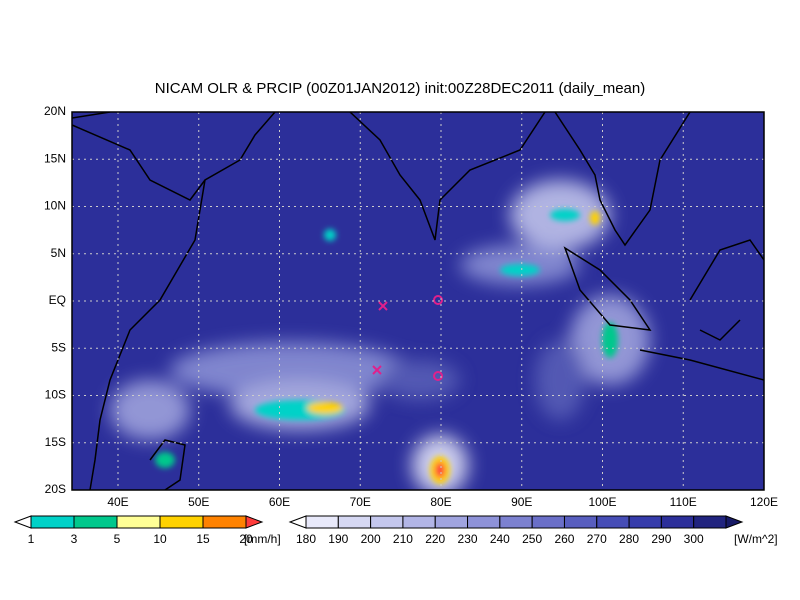  What do you see at coordinates (57, 300) in the screenshot?
I see `lat-label: EQ` at bounding box center [57, 300].